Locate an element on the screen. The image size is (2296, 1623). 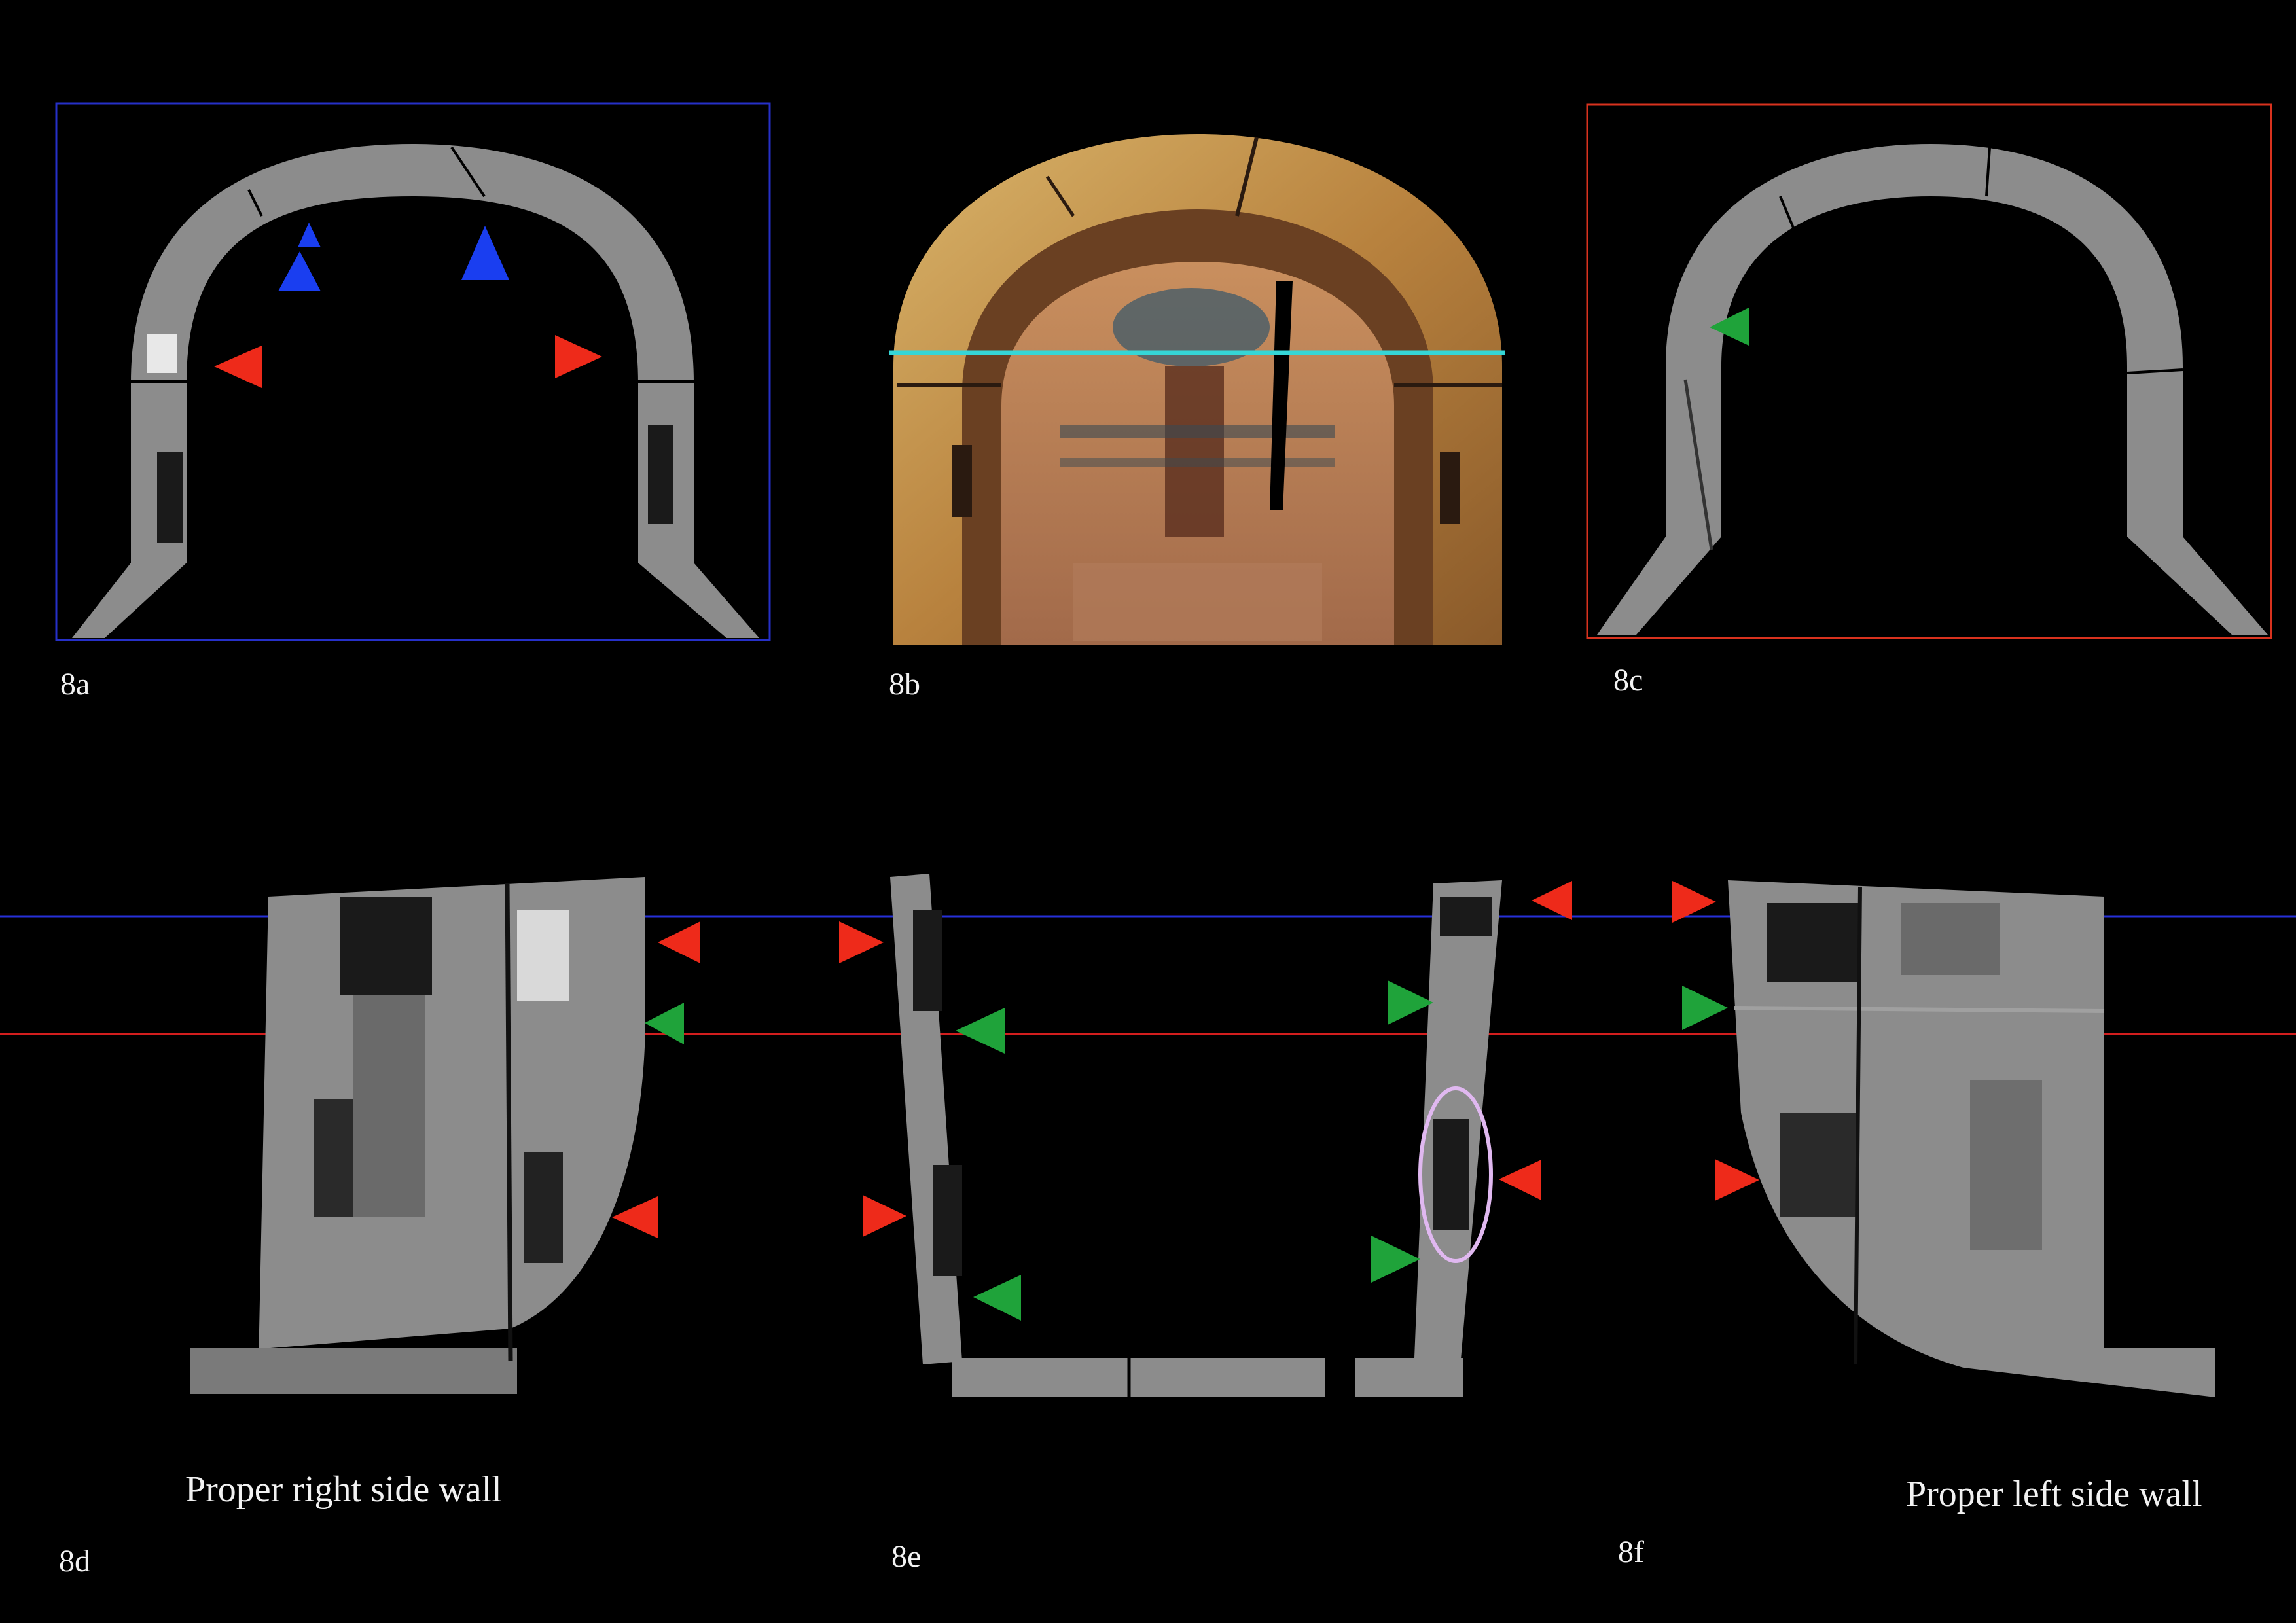
caption-left-side-wall: Proper left side wall is located at coordinates (2054, 1494).